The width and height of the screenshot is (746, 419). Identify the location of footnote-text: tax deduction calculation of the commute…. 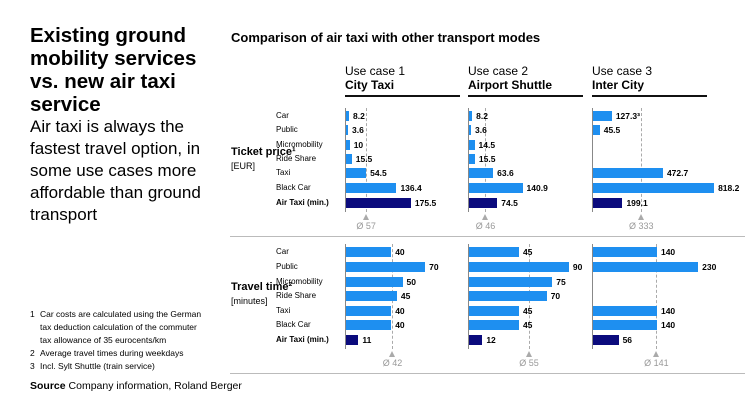
(118, 327).